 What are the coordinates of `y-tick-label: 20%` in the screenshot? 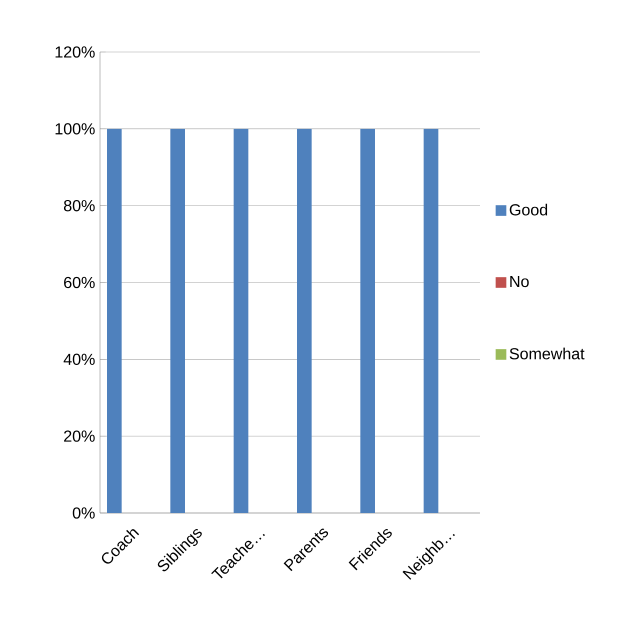 It's located at (79, 436).